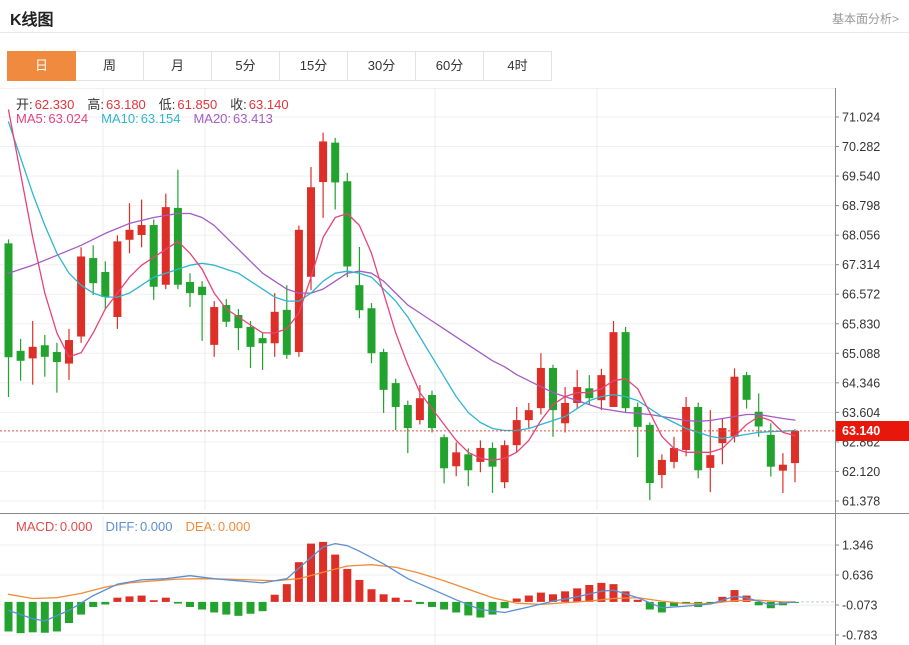 The width and height of the screenshot is (909, 645). Describe the element at coordinates (861, 118) in the screenshot. I see `axis-label: 71.024` at that location.